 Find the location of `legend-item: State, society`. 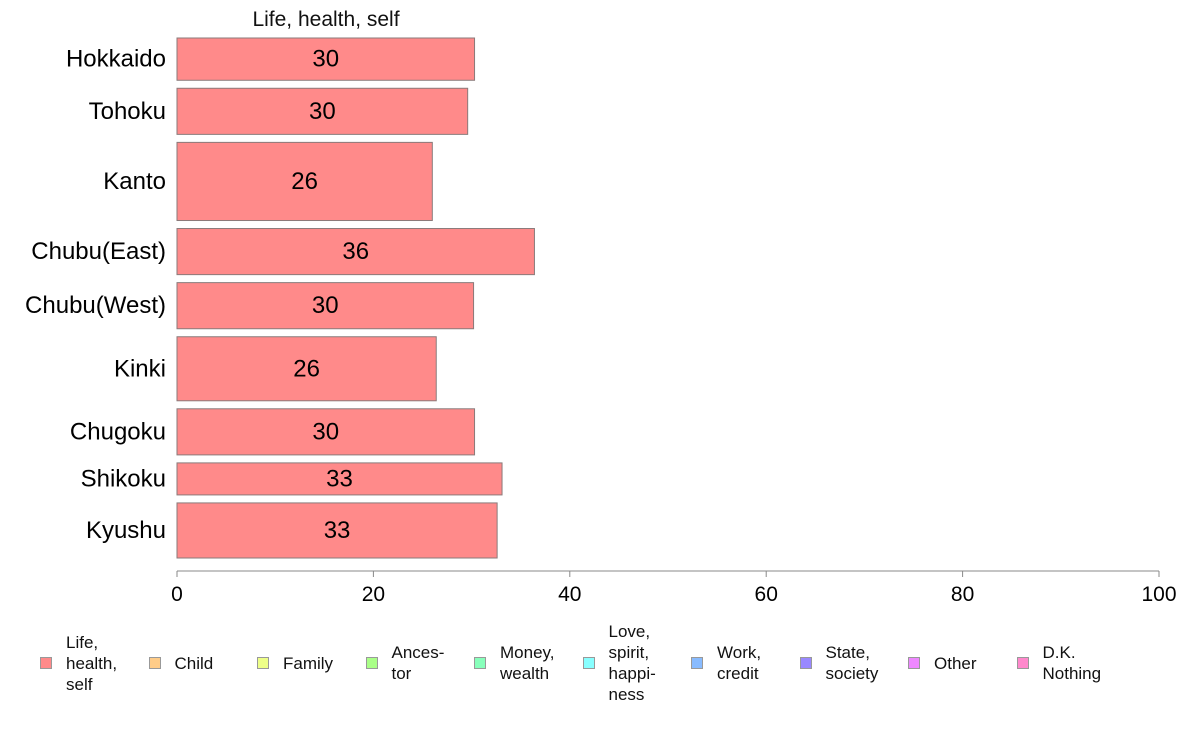

legend-item: State, society is located at coordinates (839, 663).